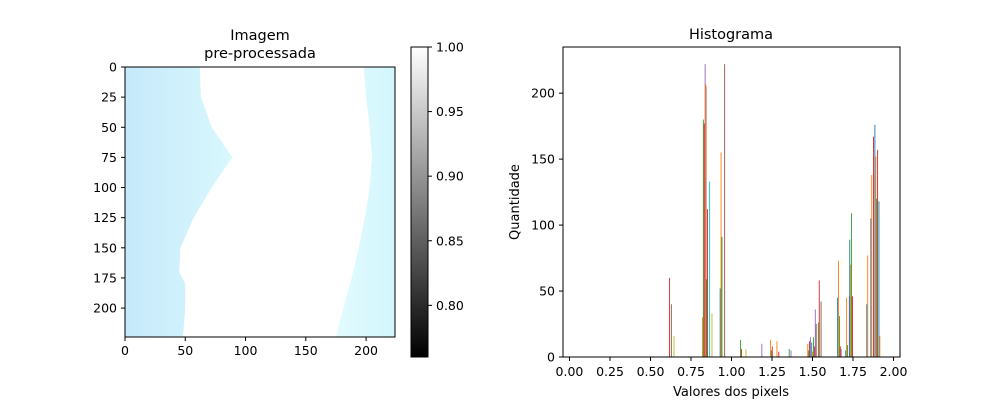 Image resolution: width=1000 pixels, height=400 pixels. What do you see at coordinates (105, 308) in the screenshot?
I see `image-y-tick-label: 200` at bounding box center [105, 308].